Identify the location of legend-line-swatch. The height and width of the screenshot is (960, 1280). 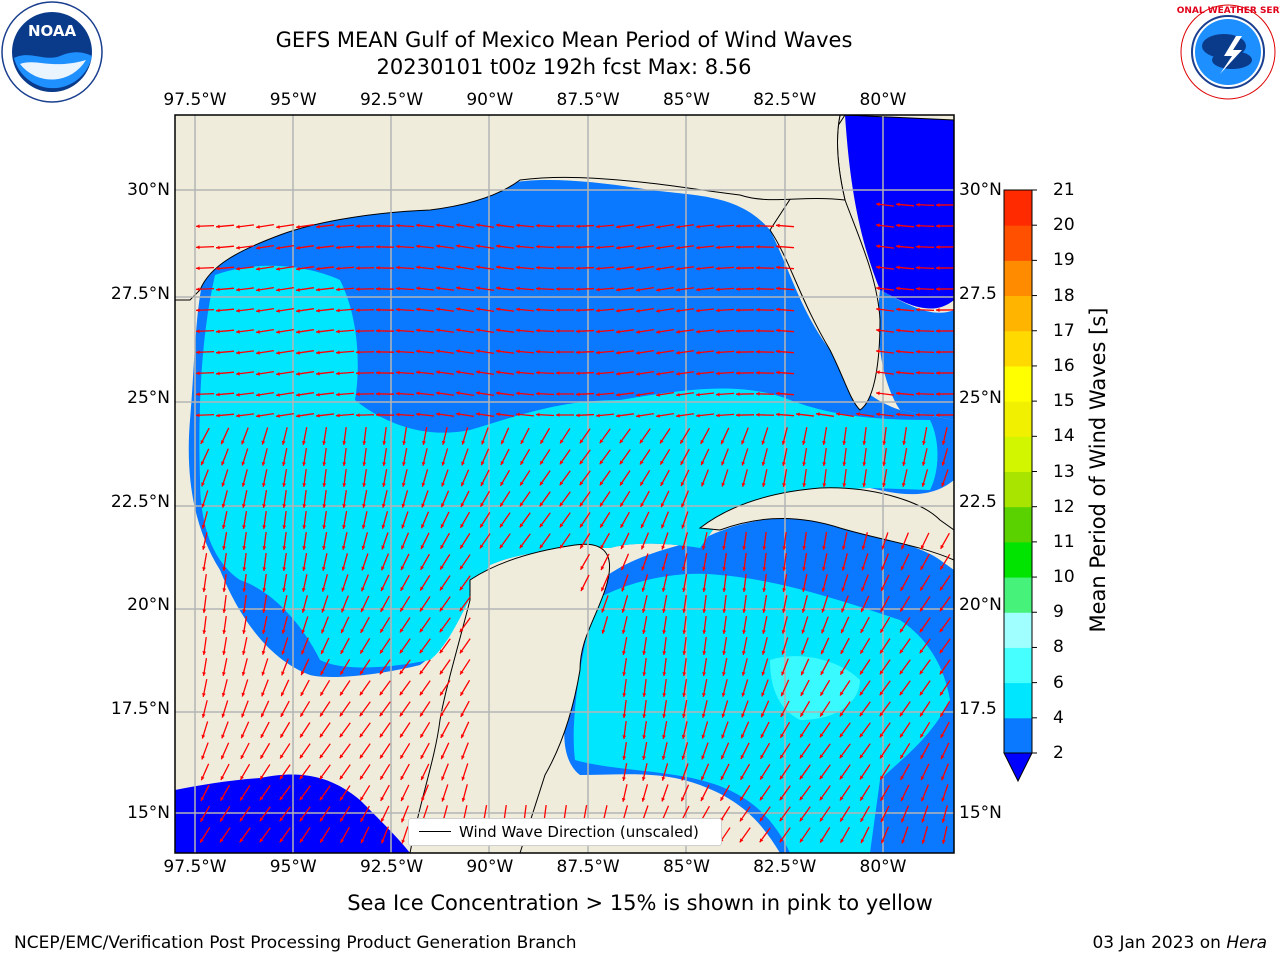
(435, 831).